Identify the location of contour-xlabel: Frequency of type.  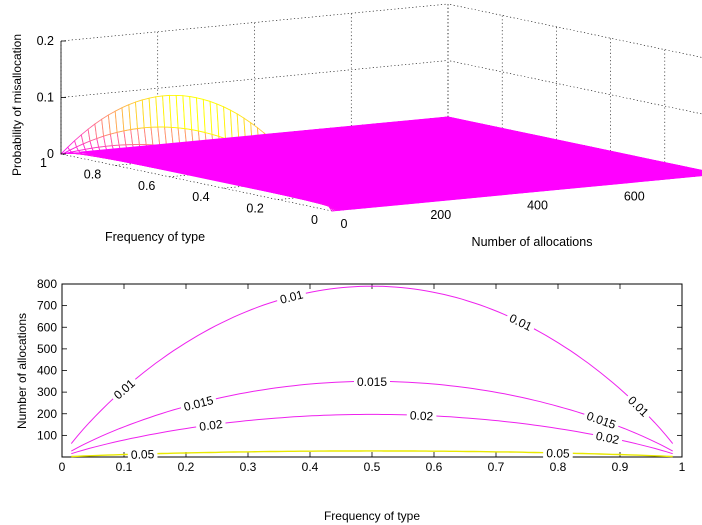
(372, 516).